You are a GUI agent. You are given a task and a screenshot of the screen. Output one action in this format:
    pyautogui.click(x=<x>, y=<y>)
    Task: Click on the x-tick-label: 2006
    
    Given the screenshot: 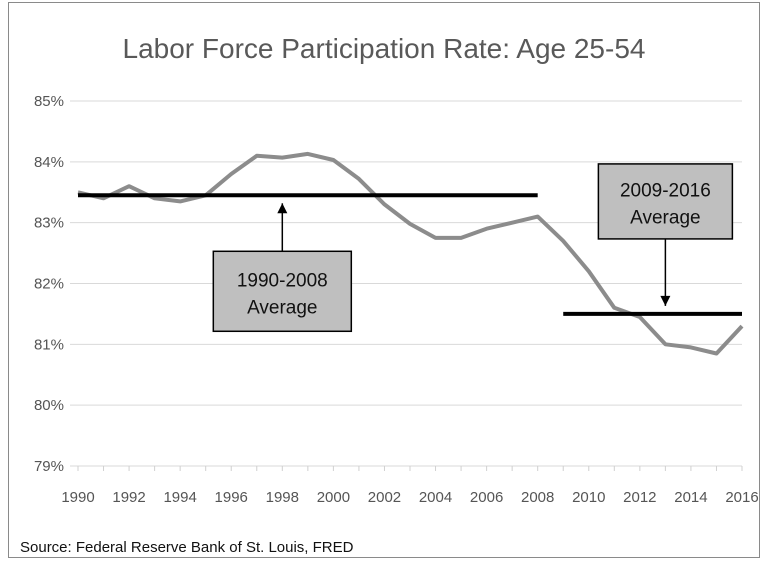 What is the action you would take?
    pyautogui.click(x=486, y=497)
    